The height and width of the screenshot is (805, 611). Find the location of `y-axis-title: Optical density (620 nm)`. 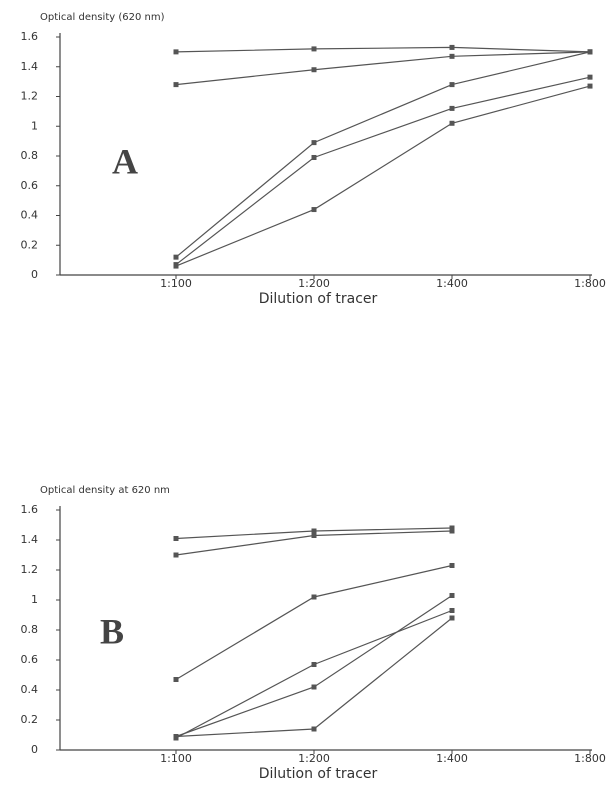

y-axis-title: Optical density (620 nm) is located at coordinates (102, 17).